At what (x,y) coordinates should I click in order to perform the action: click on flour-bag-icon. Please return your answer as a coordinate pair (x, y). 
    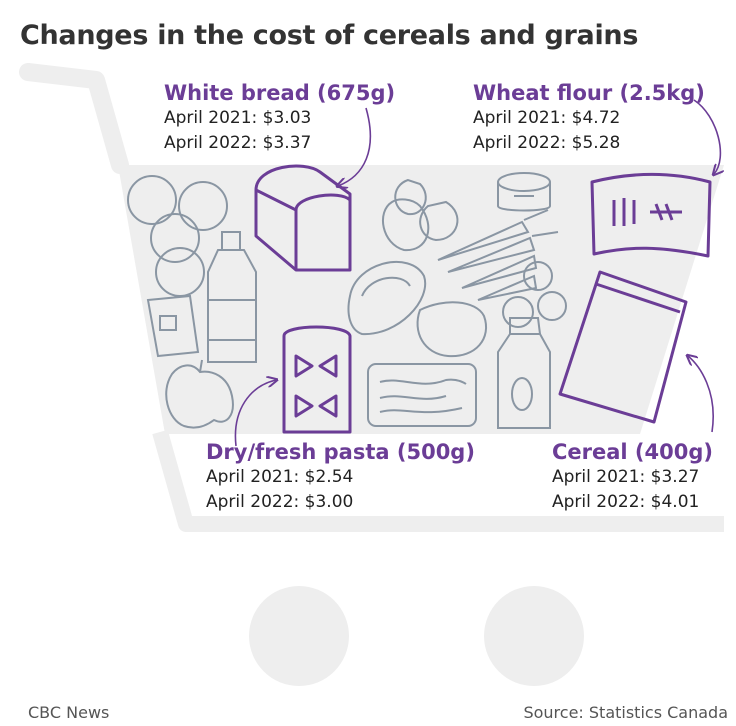
    Looking at the image, I should click on (651, 215).